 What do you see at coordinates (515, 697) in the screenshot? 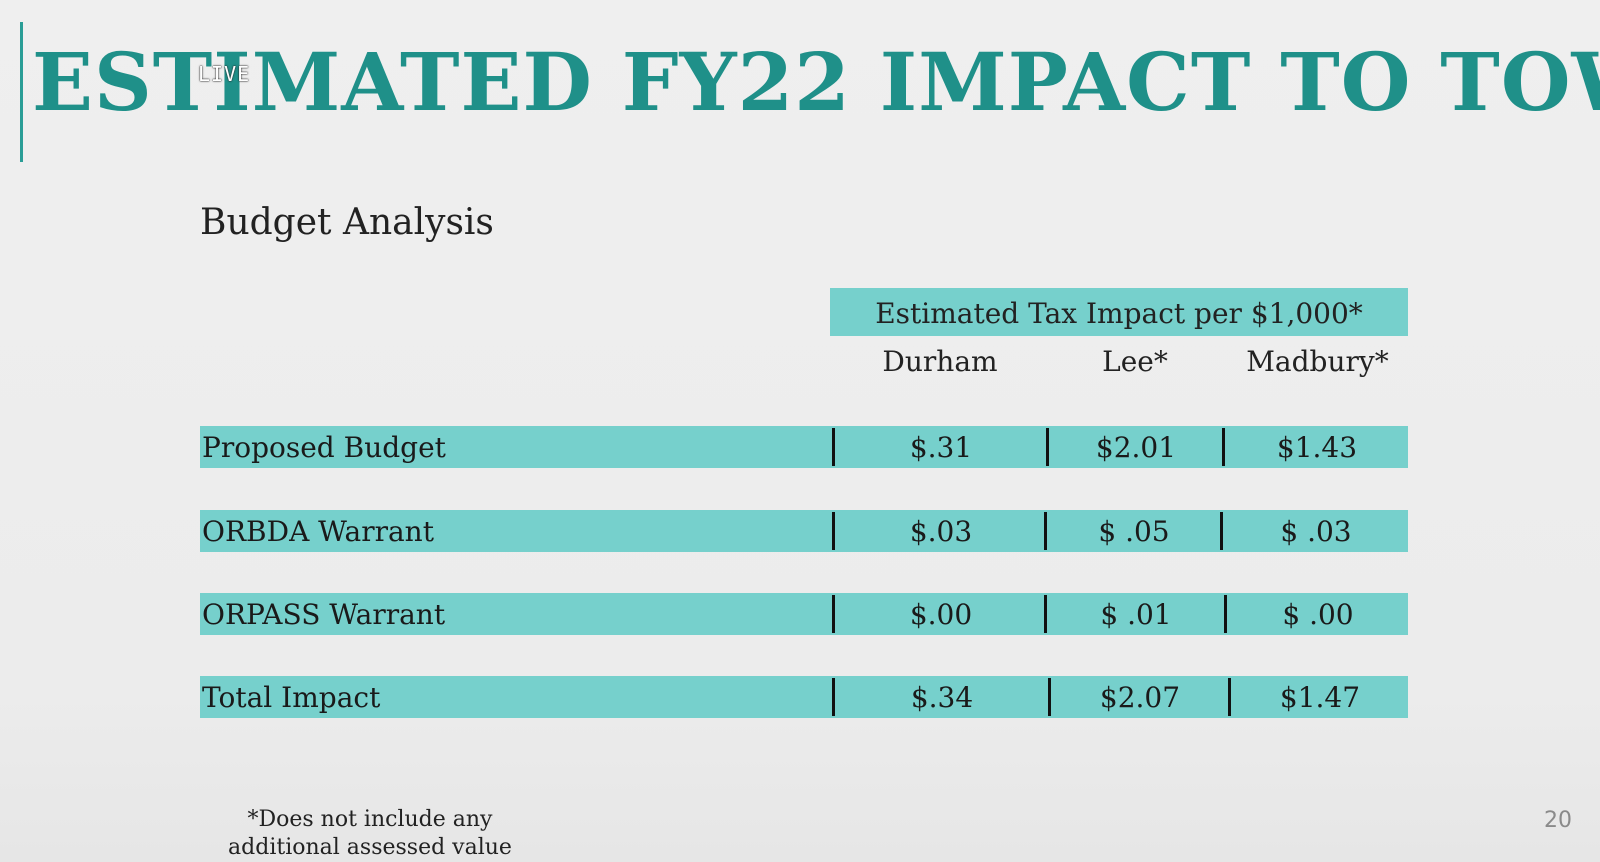
I see `row-label: Total Impact` at bounding box center [515, 697].